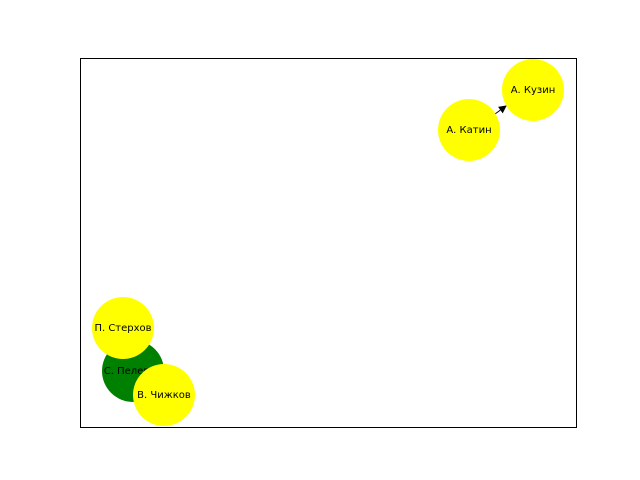 This screenshot has height=480, width=640. Describe the element at coordinates (500, 110) in the screenshot. I see `edge-katin-kuzin` at that location.